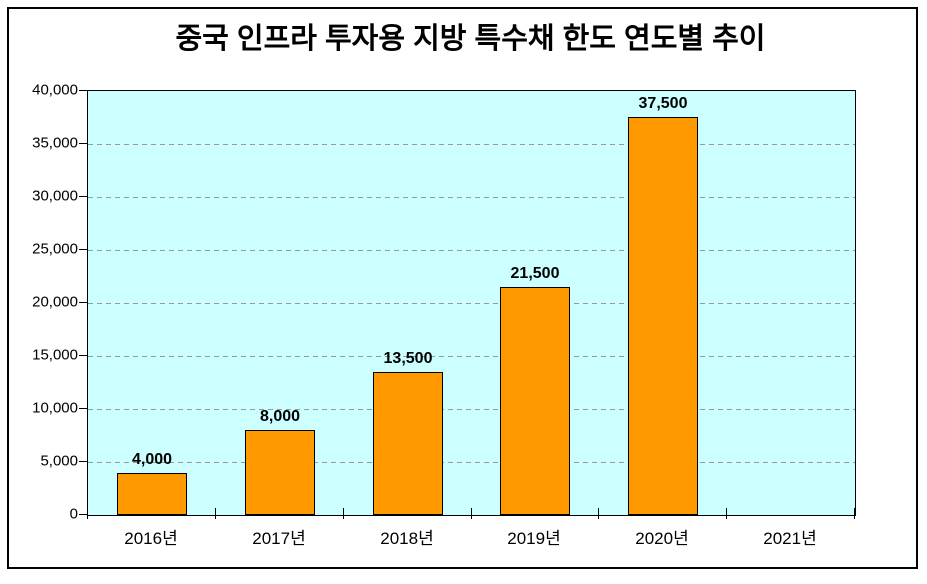 The height and width of the screenshot is (584, 927). I want to click on bar-2017년, so click(280, 472).